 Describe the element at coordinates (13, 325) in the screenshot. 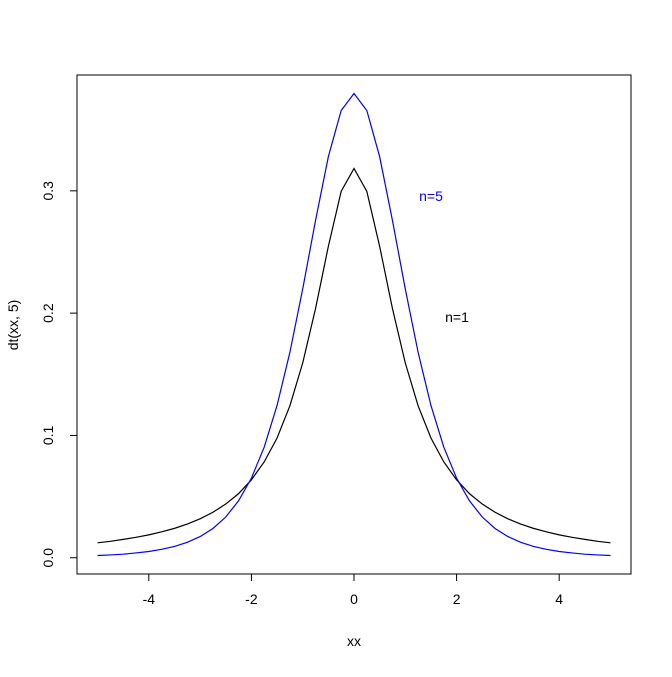

I see `y-axis-label: dt(xx, 5)` at that location.